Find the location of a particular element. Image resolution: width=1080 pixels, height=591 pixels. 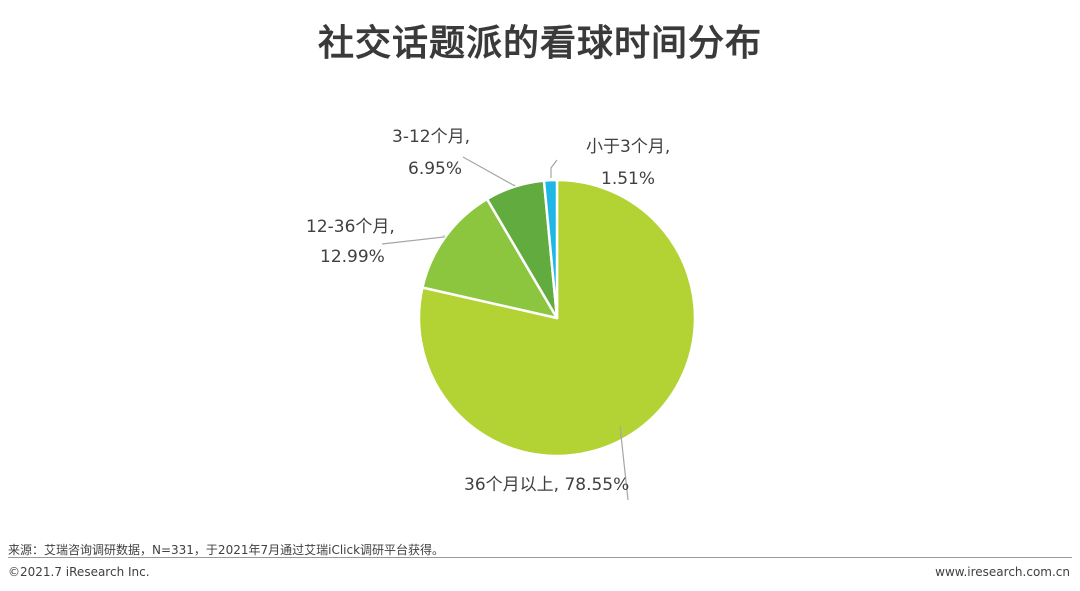

pie-slice-36-plus-months is located at coordinates (557, 318).